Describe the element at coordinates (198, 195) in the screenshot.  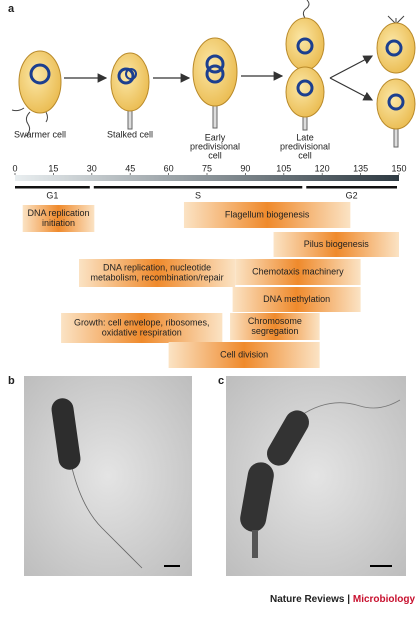
I see `phase-label: S` at that location.